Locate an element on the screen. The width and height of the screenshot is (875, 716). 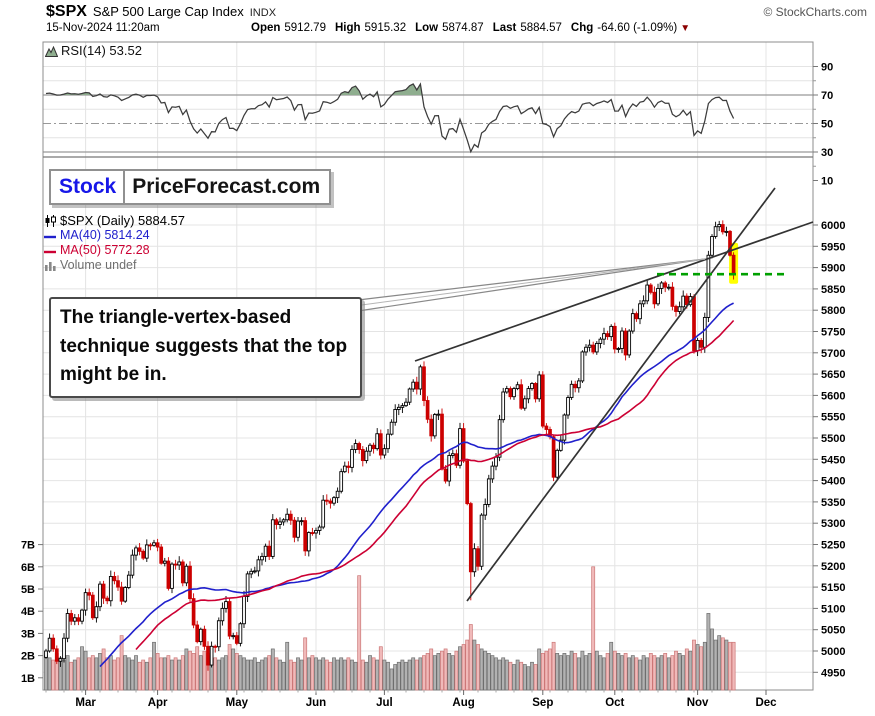
quote-value: 5874.87 is located at coordinates (463, 28).